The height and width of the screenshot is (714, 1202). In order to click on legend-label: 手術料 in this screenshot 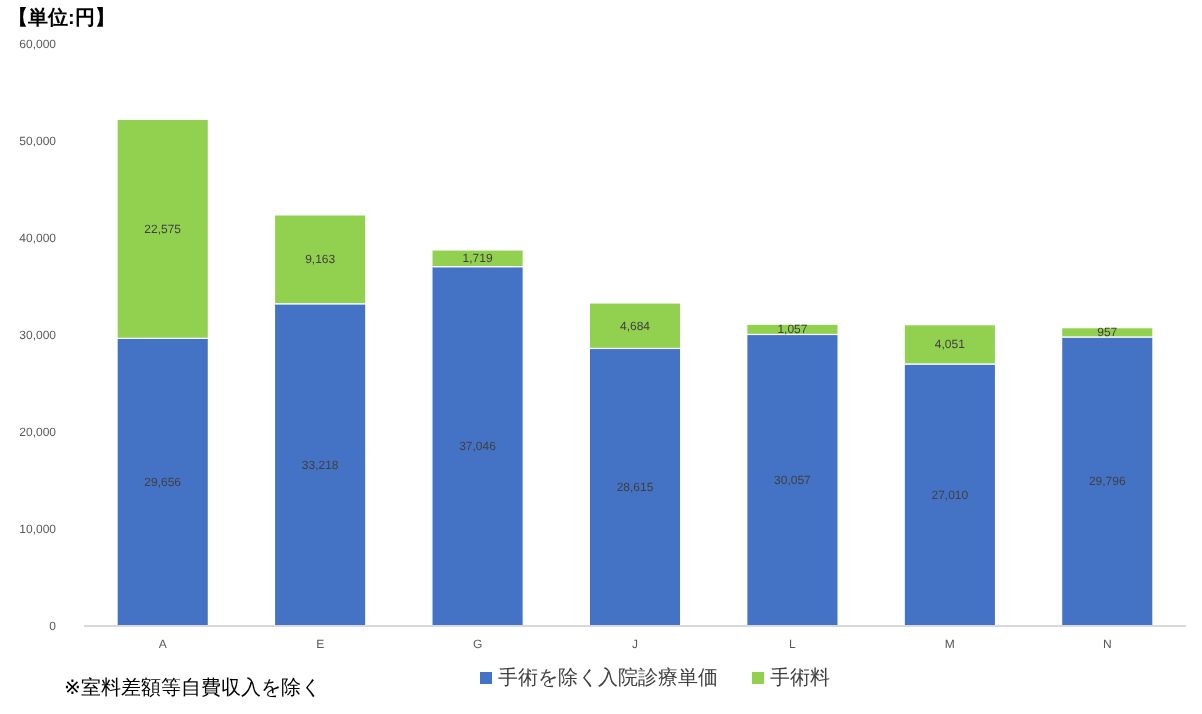, I will do `click(800, 678)`.